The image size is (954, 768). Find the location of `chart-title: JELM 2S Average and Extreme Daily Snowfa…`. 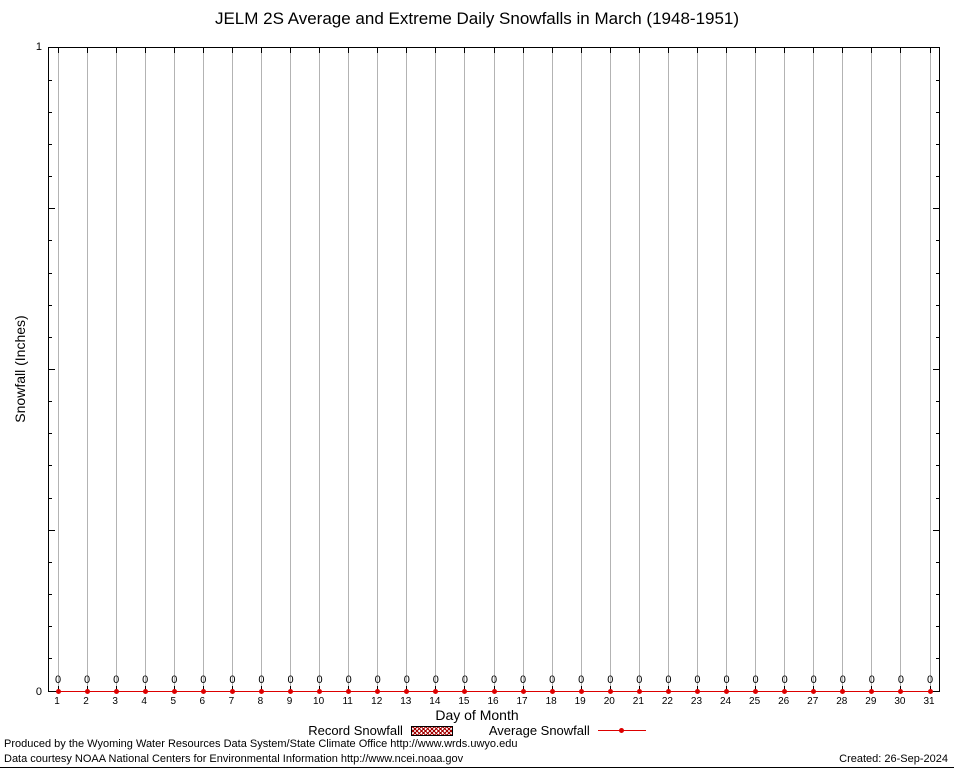

chart-title: JELM 2S Average and Extreme Daily Snowfa… is located at coordinates (477, 18).